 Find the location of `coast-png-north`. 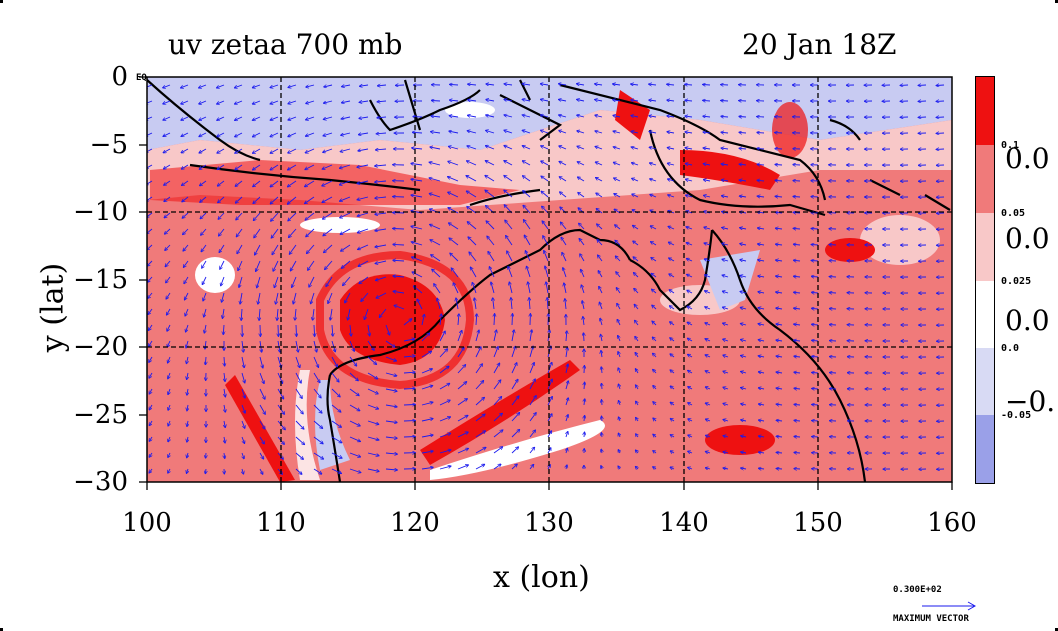

coast-png-north is located at coordinates (693, 142).